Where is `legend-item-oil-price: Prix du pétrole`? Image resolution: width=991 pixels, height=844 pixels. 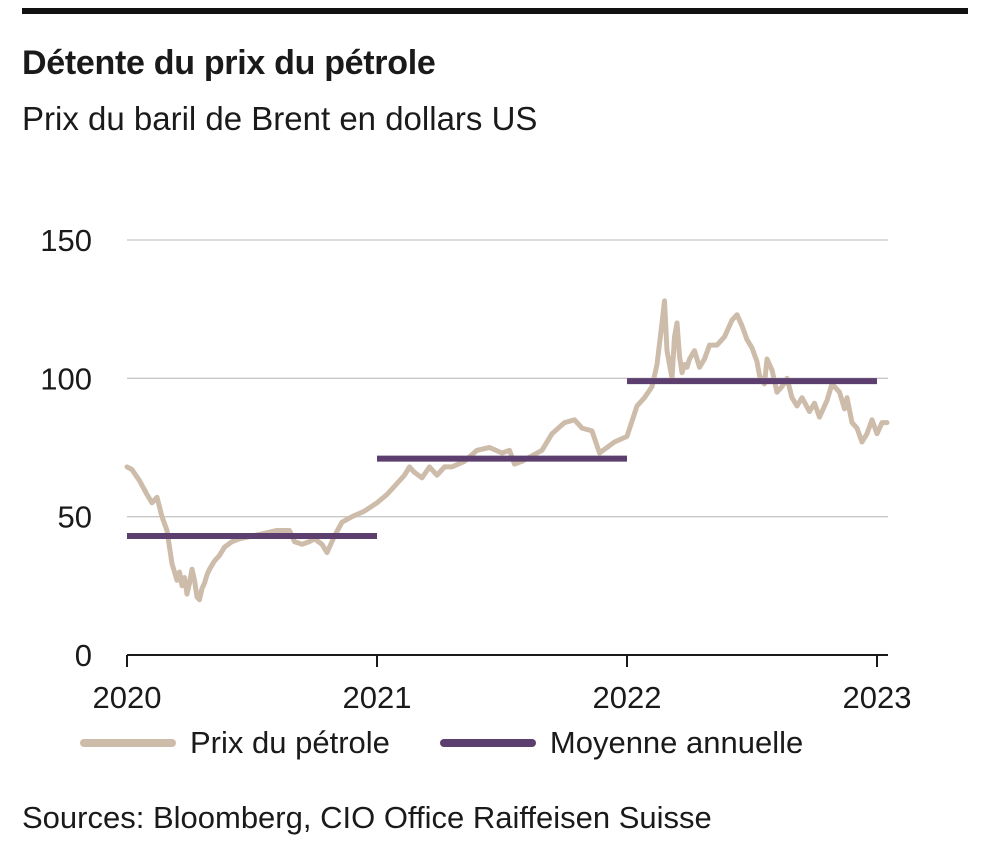 legend-item-oil-price: Prix du pétrole is located at coordinates (235, 743).